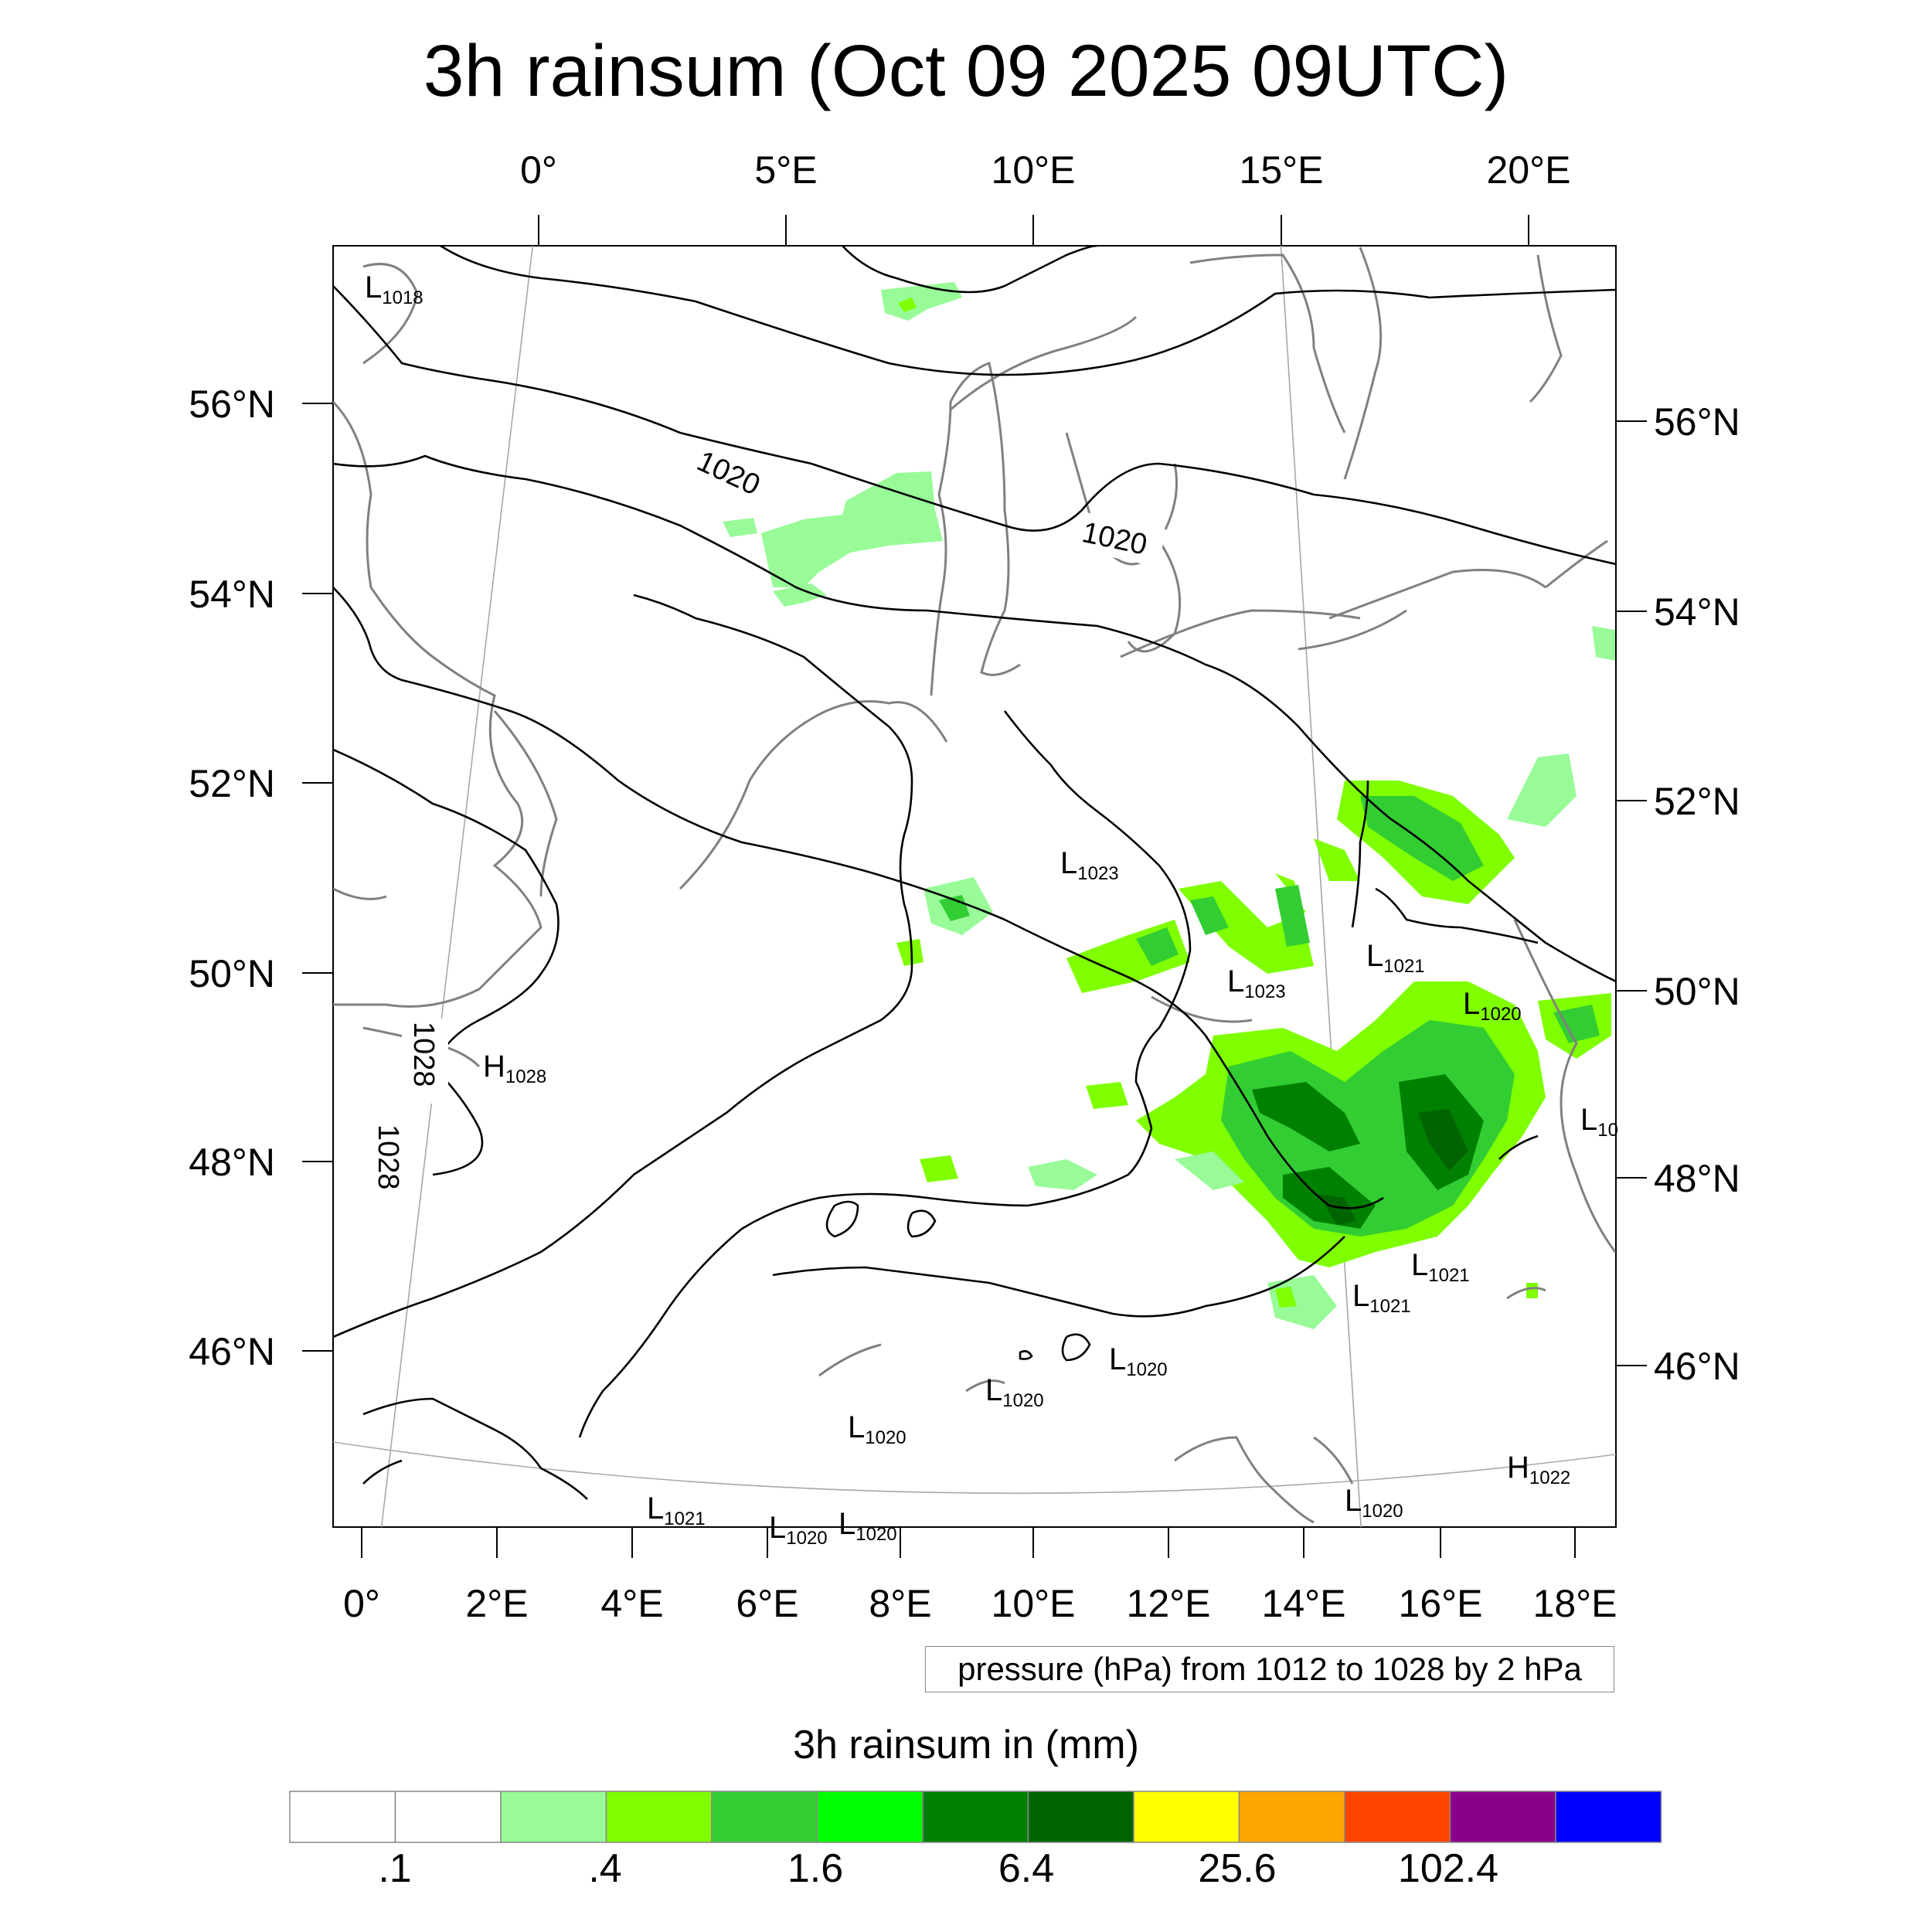  I want to click on lat-label-left: 46°N, so click(232, 1352).